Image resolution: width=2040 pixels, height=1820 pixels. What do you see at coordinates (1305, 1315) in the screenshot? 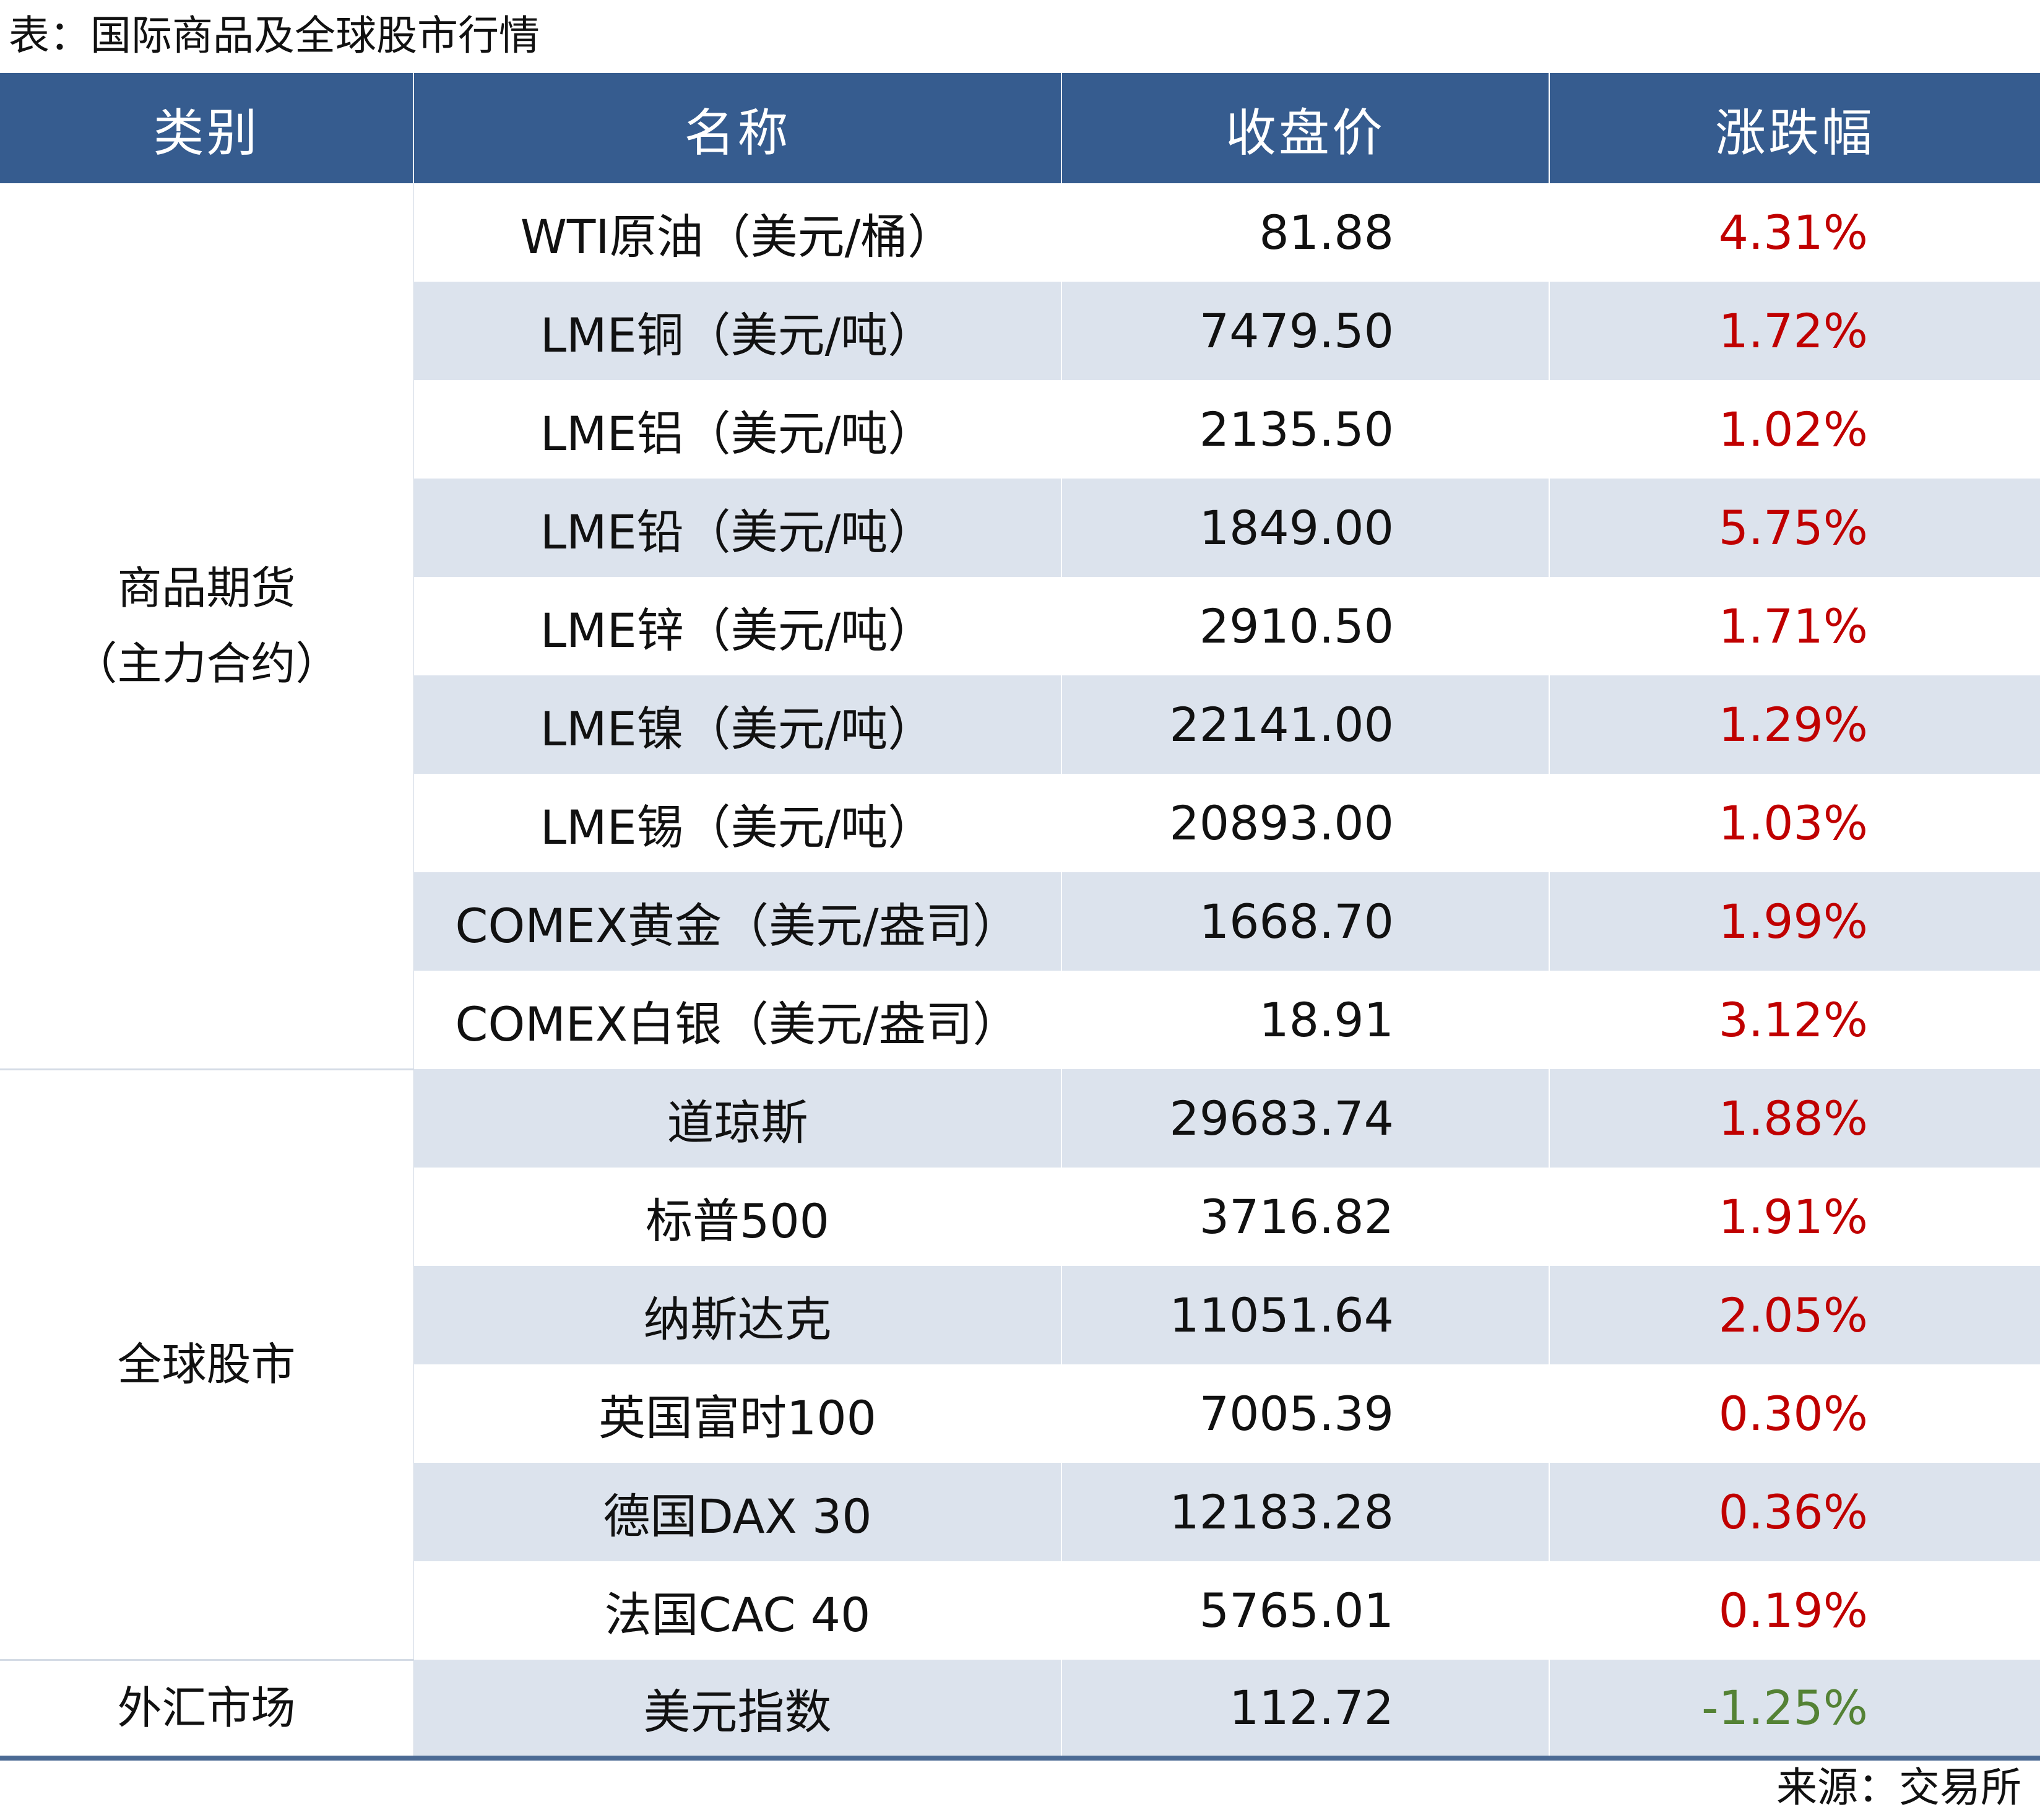
I see `close-price: 11051.64` at bounding box center [1305, 1315].